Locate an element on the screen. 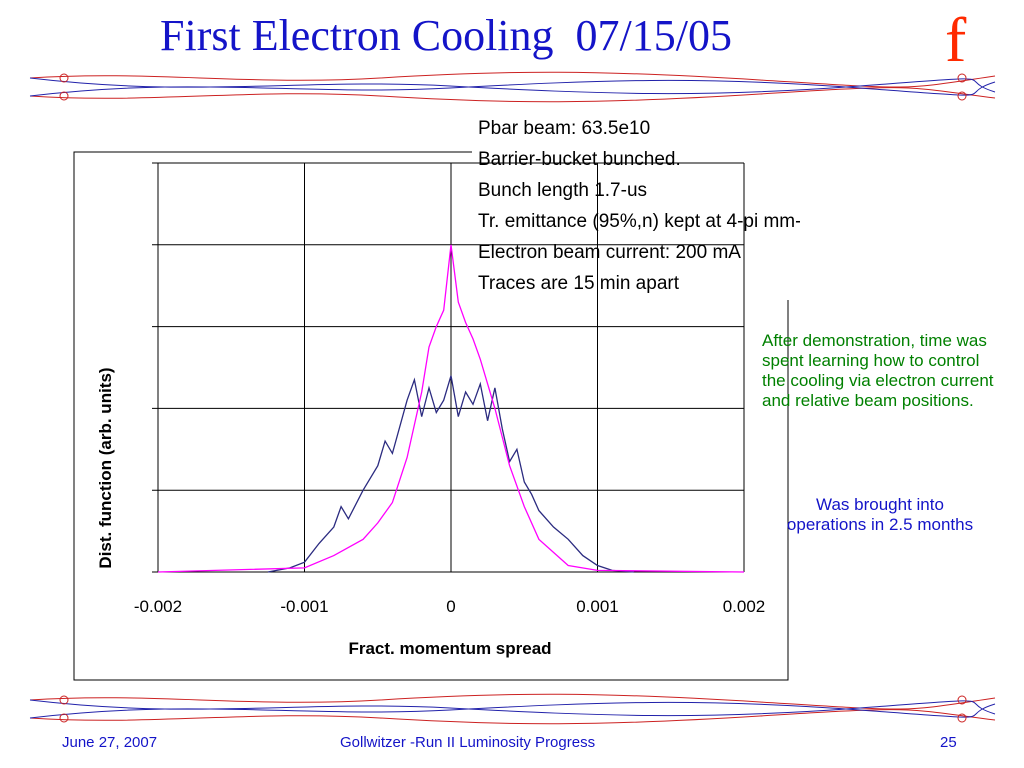  x-tick-label: 0.002 is located at coordinates (744, 606).